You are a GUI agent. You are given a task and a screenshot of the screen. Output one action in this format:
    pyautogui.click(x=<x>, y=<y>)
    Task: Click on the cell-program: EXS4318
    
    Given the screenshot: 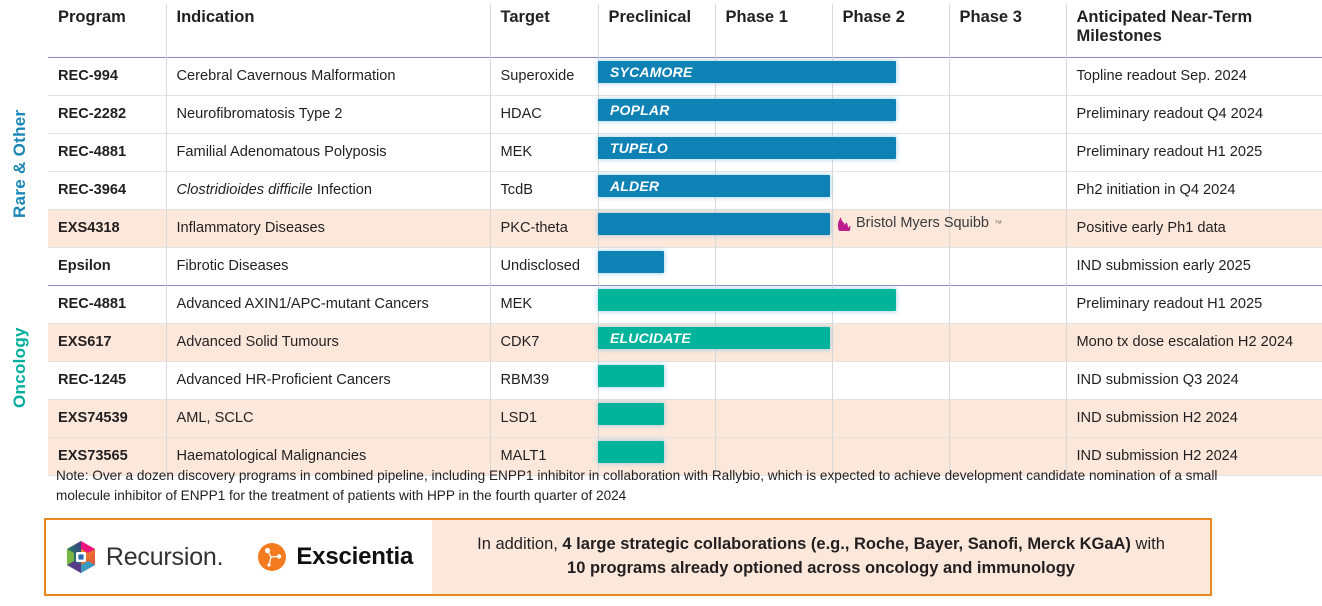 What is the action you would take?
    pyautogui.click(x=107, y=228)
    